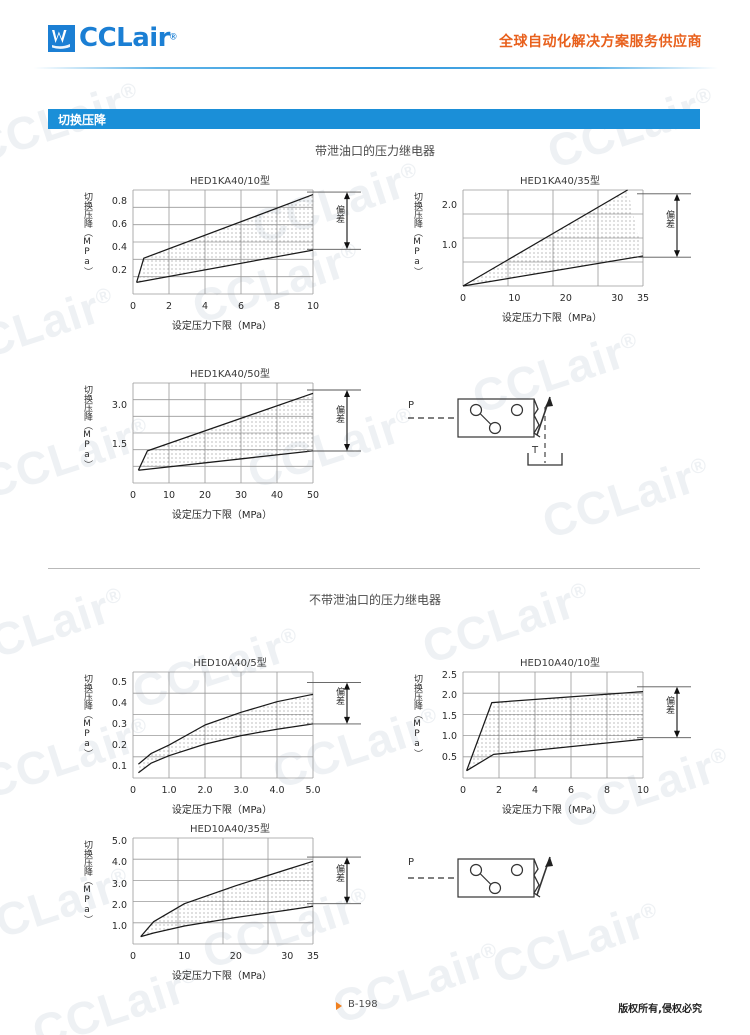 This screenshot has height=1035, width=750. What do you see at coordinates (230, 829) in the screenshot?
I see `chart-title: HED10A40/35型` at bounding box center [230, 829].